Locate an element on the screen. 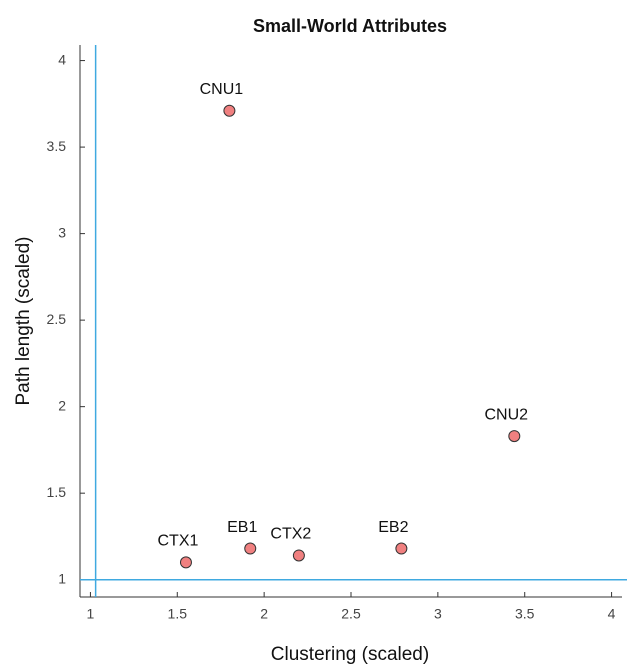 Image resolution: width=627 pixels, height=667 pixels. point-label: CNU2 is located at coordinates (507, 414).